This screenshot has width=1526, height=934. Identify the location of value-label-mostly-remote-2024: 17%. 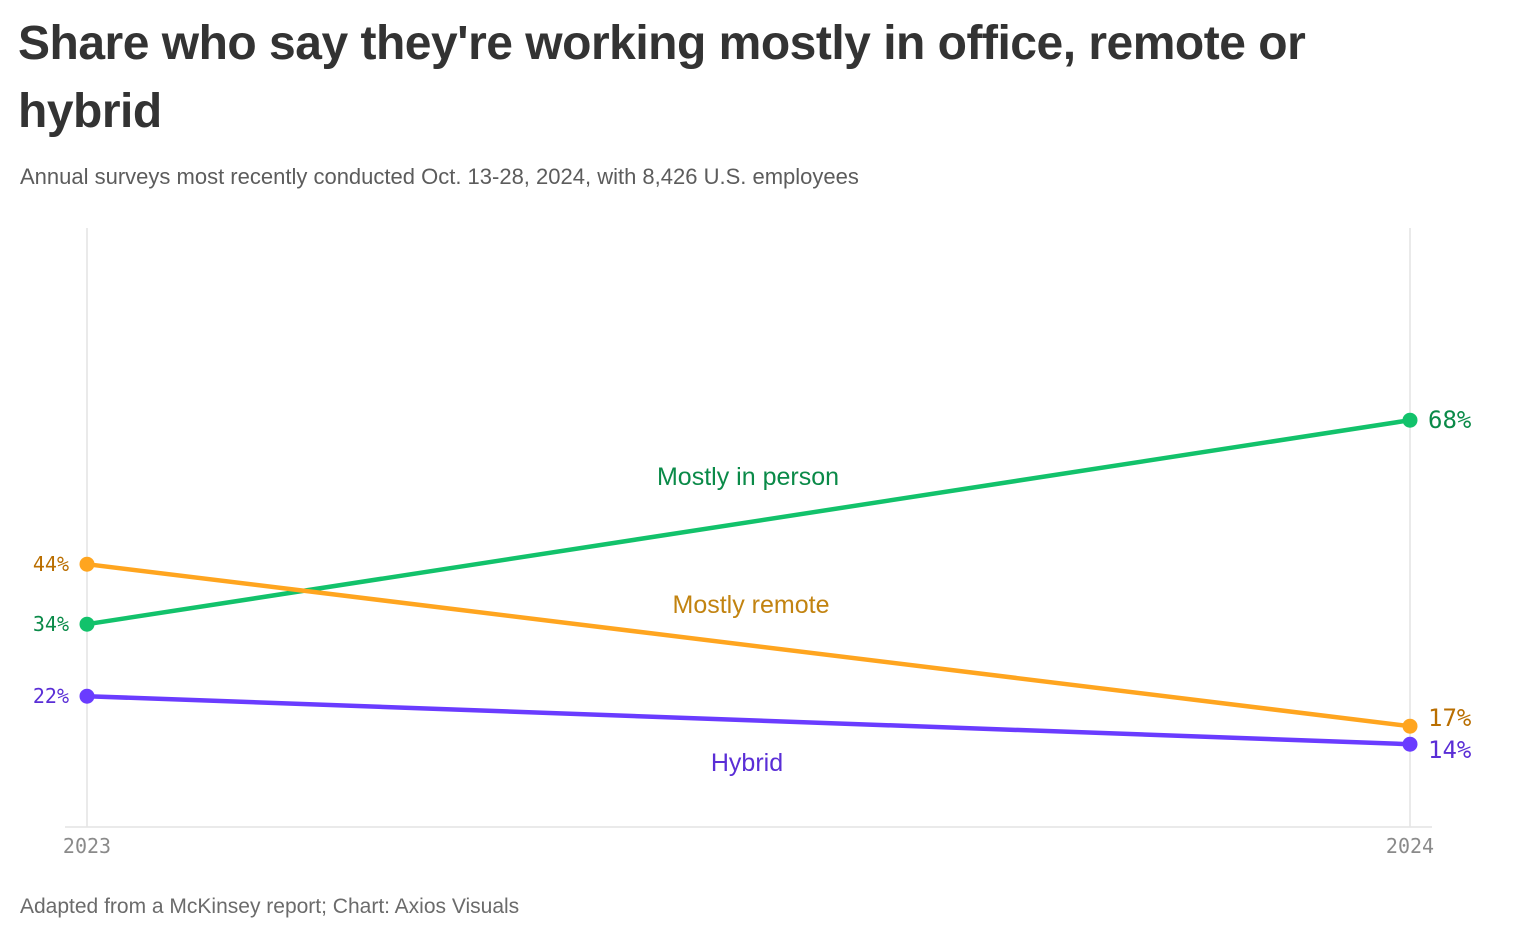
(1450, 718).